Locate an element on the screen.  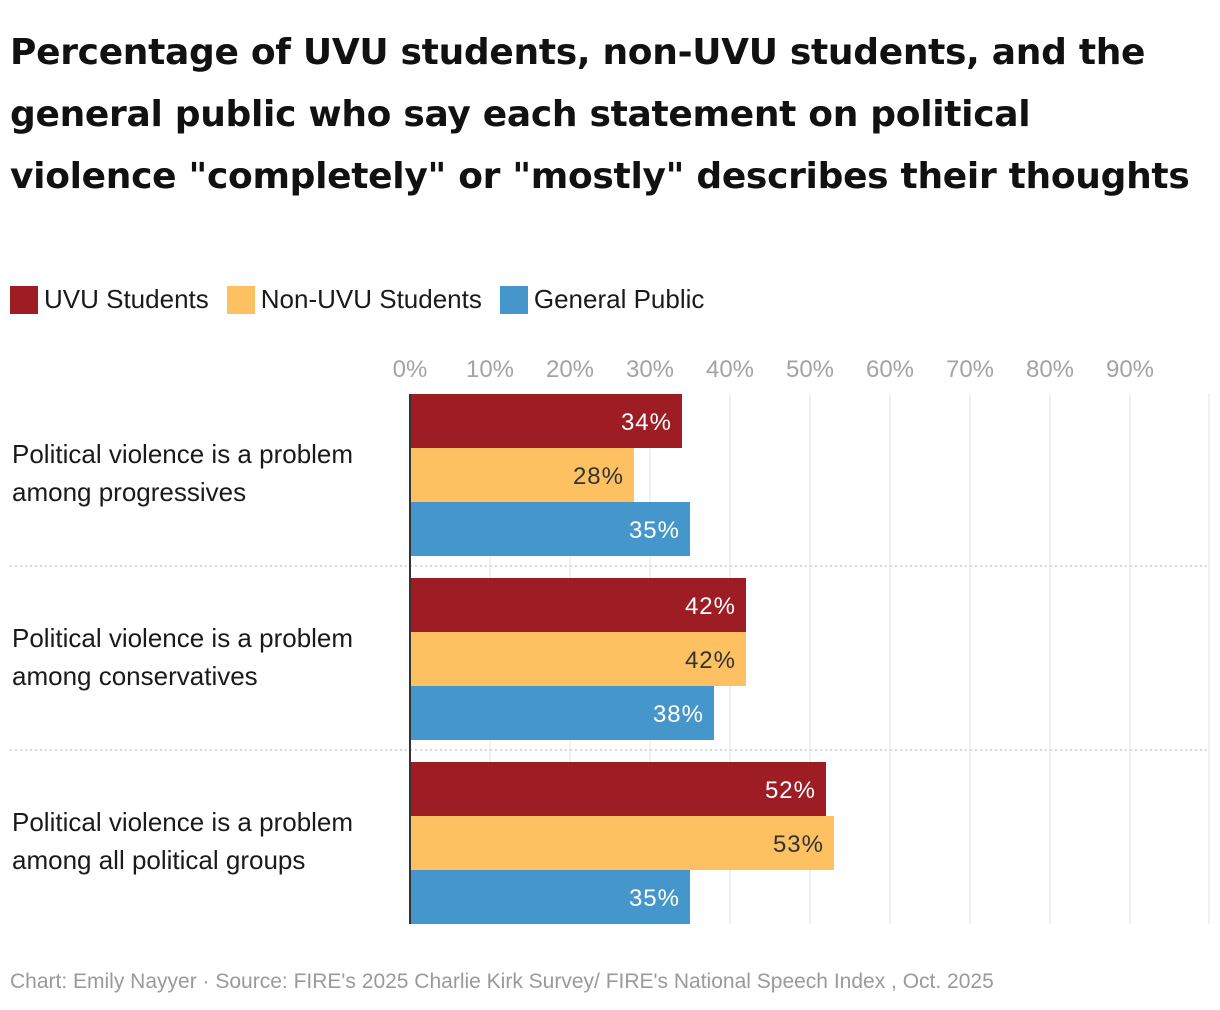
category-label-line: among all political groups is located at coordinates (158, 860).